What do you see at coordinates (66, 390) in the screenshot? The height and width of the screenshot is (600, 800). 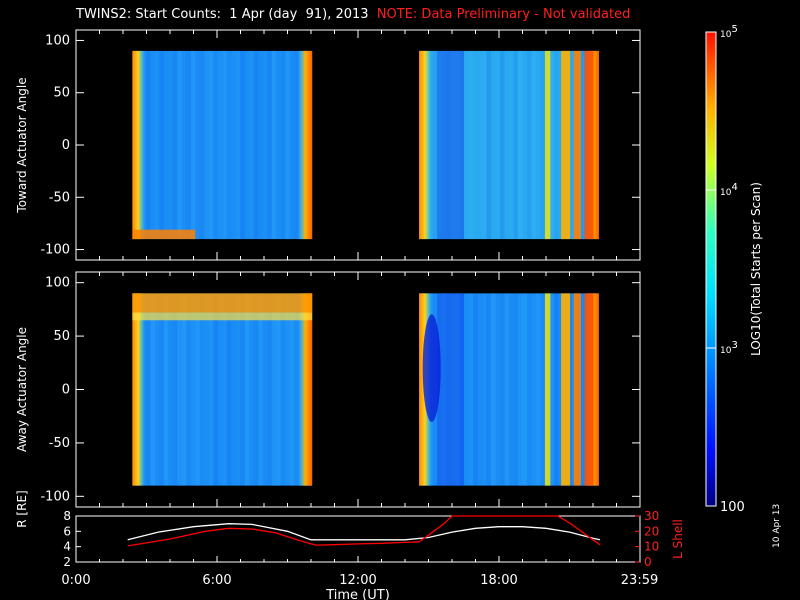 I see `y-tick-label: 0` at bounding box center [66, 390].